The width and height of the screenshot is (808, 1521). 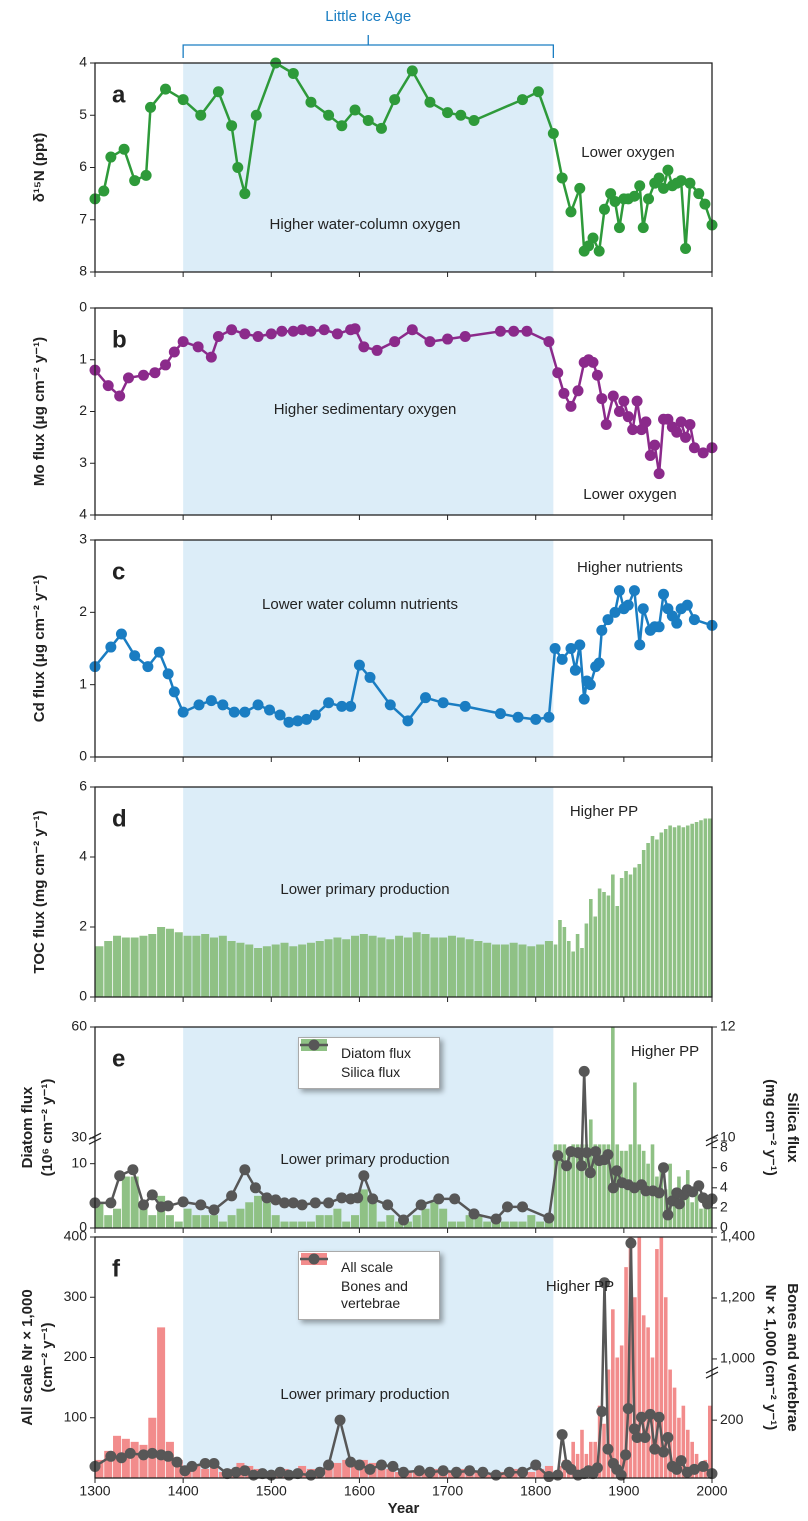 What do you see at coordinates (724, 1187) in the screenshot?
I see `y2-tick-label: 4` at bounding box center [724, 1187].